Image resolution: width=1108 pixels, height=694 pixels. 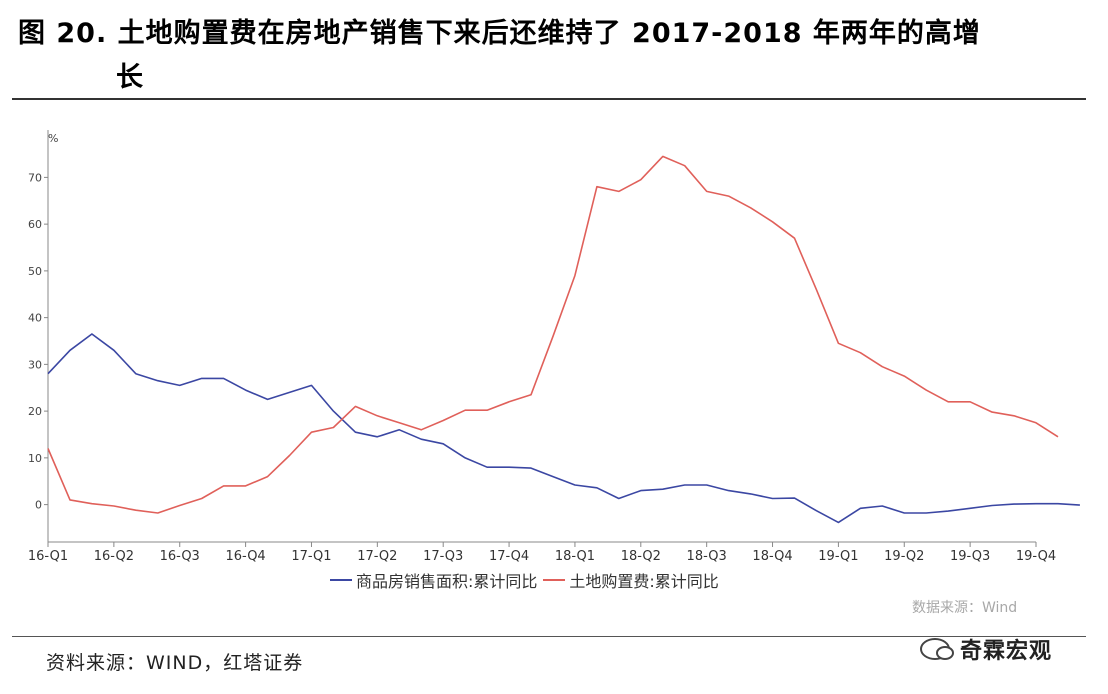 I want to click on y-tick-label: 10, so click(x=35, y=458).